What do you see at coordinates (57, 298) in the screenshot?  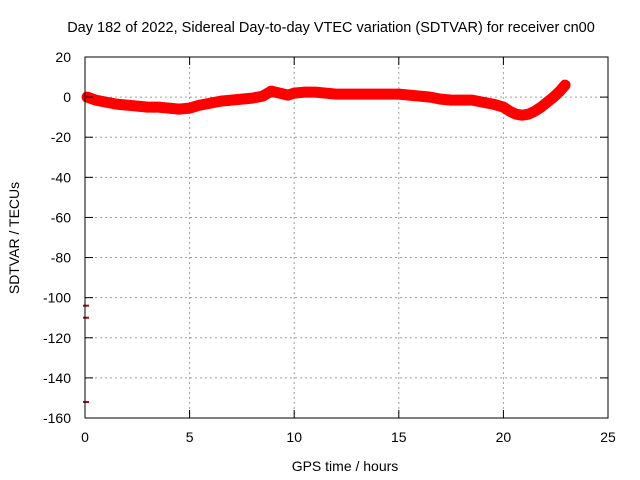 I see `y-tick-label: -100` at bounding box center [57, 298].